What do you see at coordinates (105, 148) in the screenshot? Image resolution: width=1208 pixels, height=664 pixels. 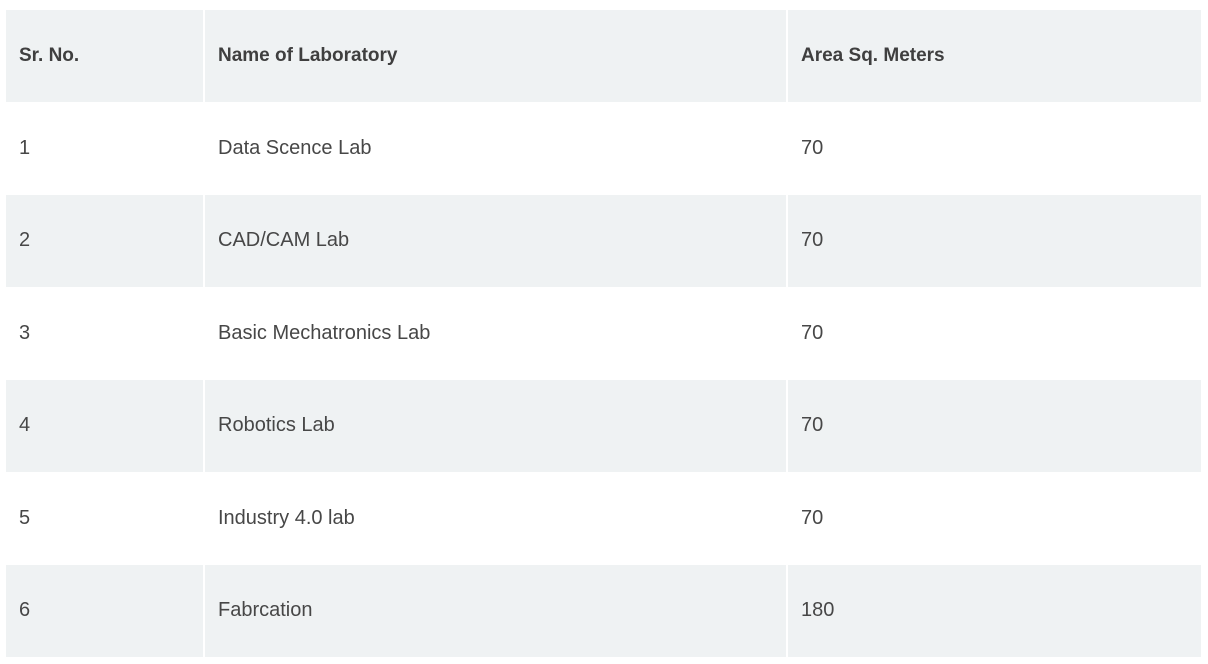 I see `cell-sr-no: 1` at bounding box center [105, 148].